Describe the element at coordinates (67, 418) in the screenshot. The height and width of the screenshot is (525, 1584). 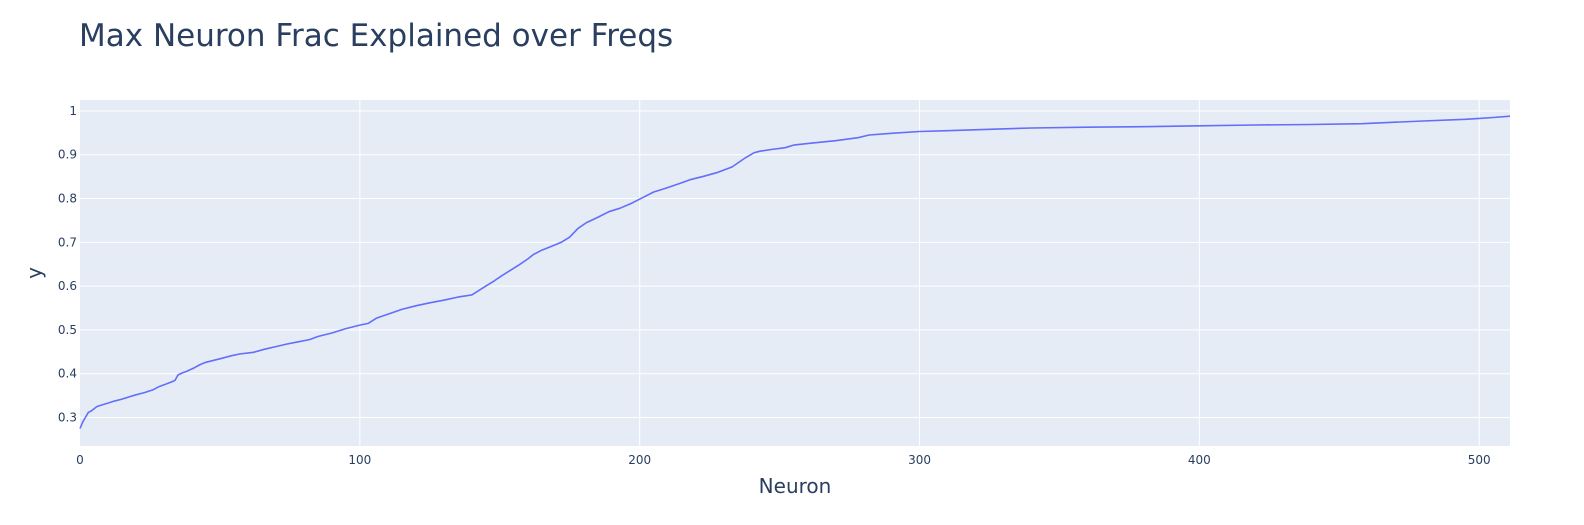
I see `y-tick-label: 0.3` at that location.